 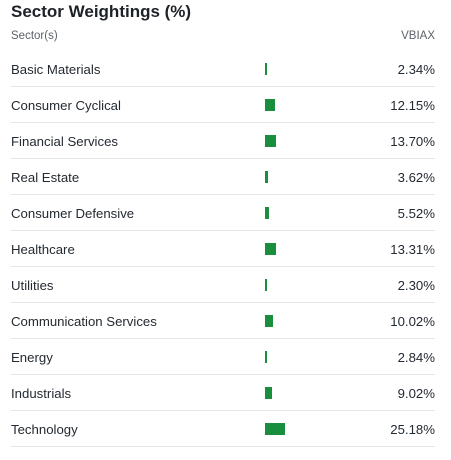 I want to click on weight-value: 3.62%, so click(x=416, y=177).